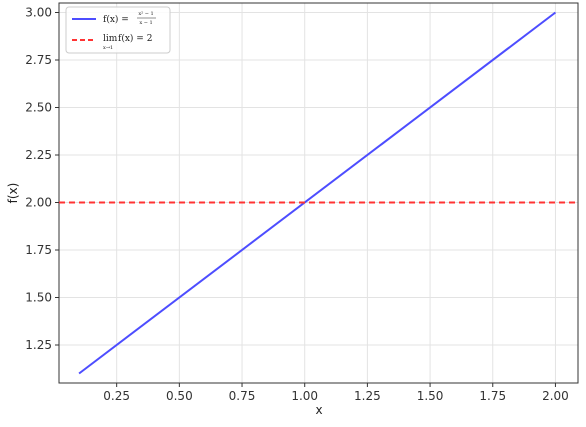 This screenshot has width=586, height=427. Describe the element at coordinates (492, 396) in the screenshot. I see `x-tick-label: 1.75` at that location.